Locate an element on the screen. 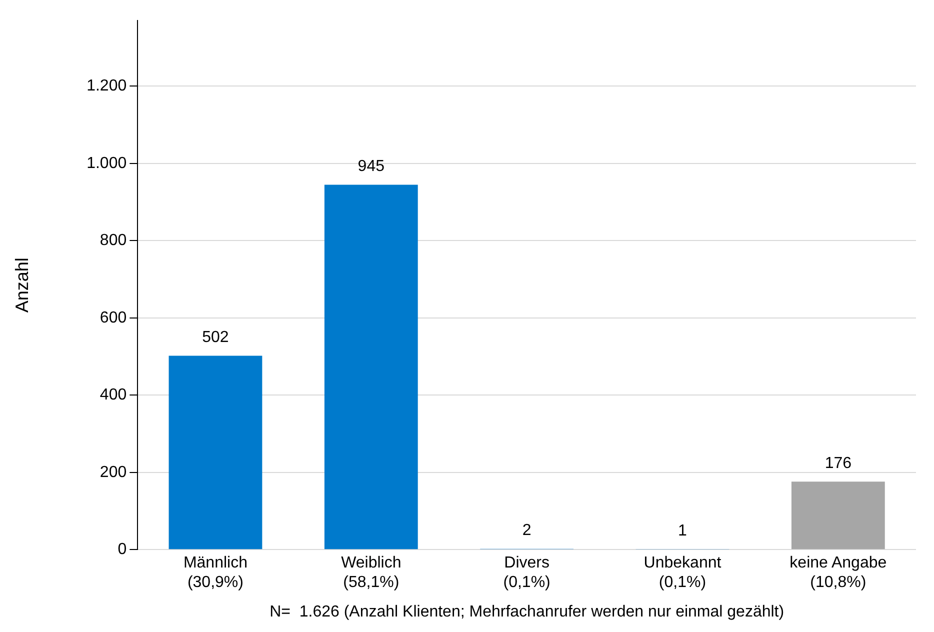 The image size is (934, 632). x-tick-label: Divers (0,1%) is located at coordinates (526, 572).